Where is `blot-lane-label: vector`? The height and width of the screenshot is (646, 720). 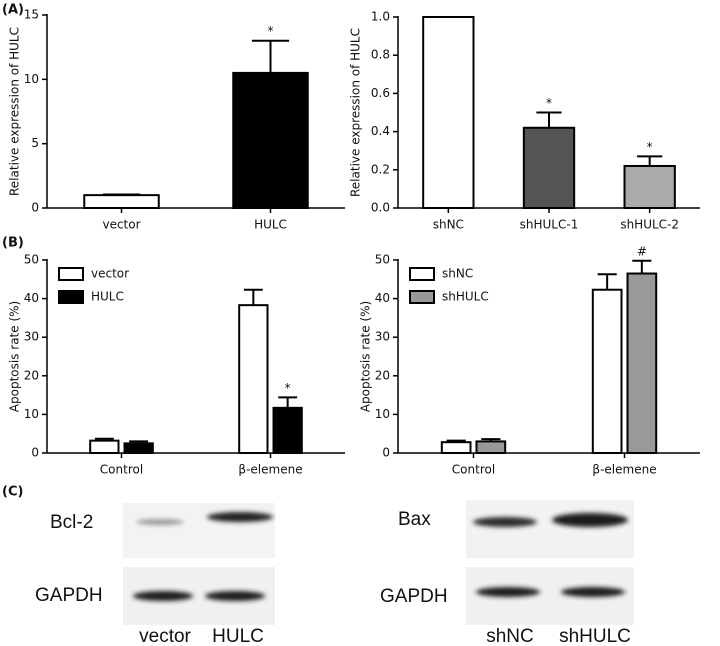 blot-lane-label: vector is located at coordinates (165, 636).